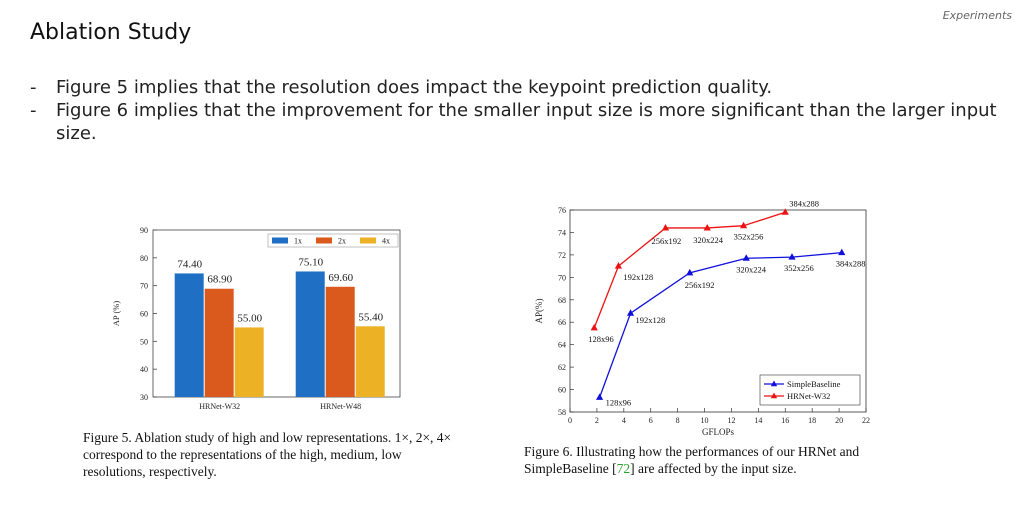  I want to click on legend-swatch-2x, so click(324, 240).